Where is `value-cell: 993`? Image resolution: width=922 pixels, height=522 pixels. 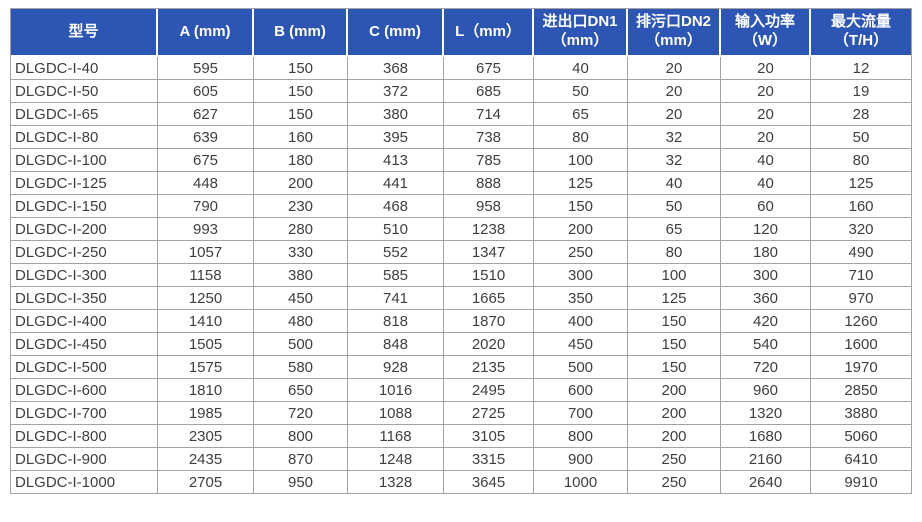 value-cell: 993 is located at coordinates (206, 229).